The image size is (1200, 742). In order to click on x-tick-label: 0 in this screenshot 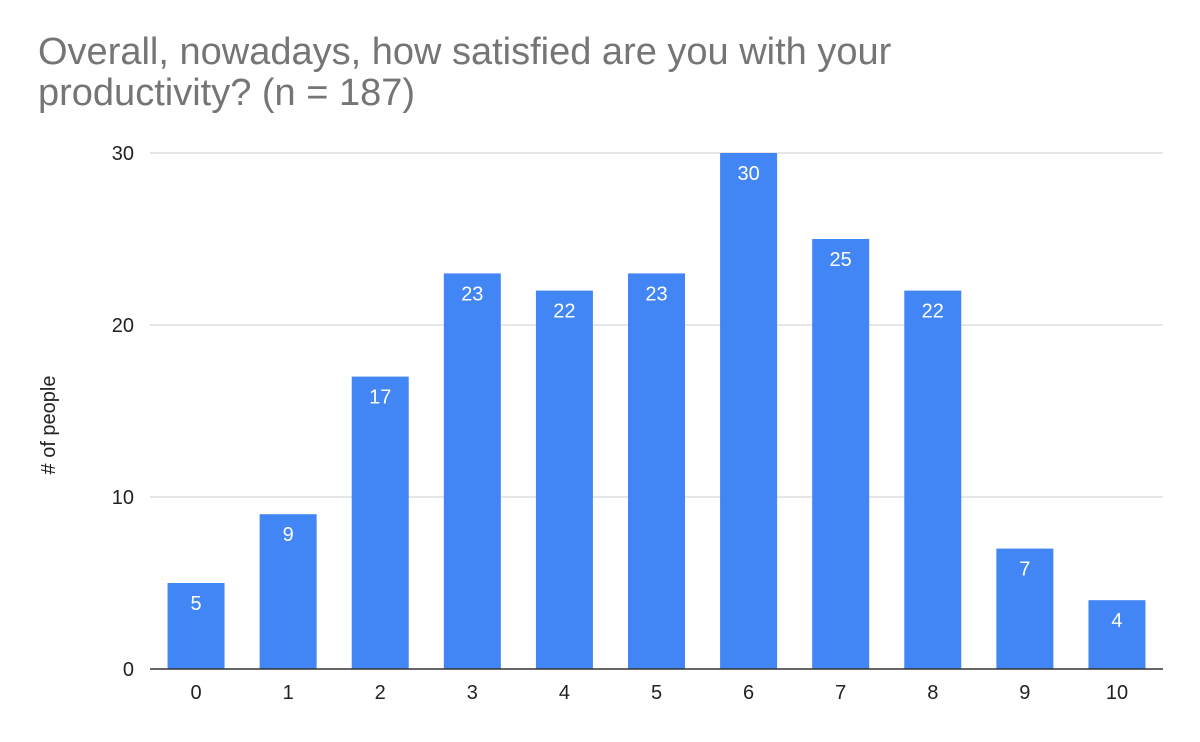, I will do `click(195, 693)`.